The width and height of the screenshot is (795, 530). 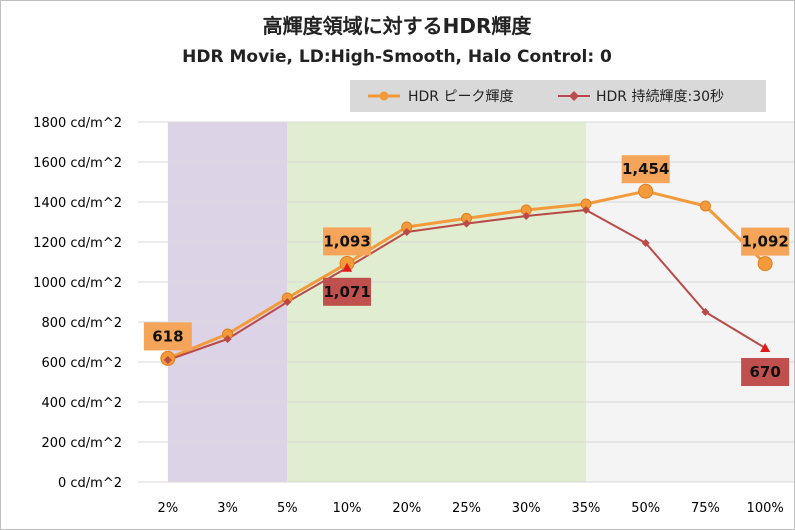 I want to click on x-tick-label: 20%, so click(x=406, y=508).